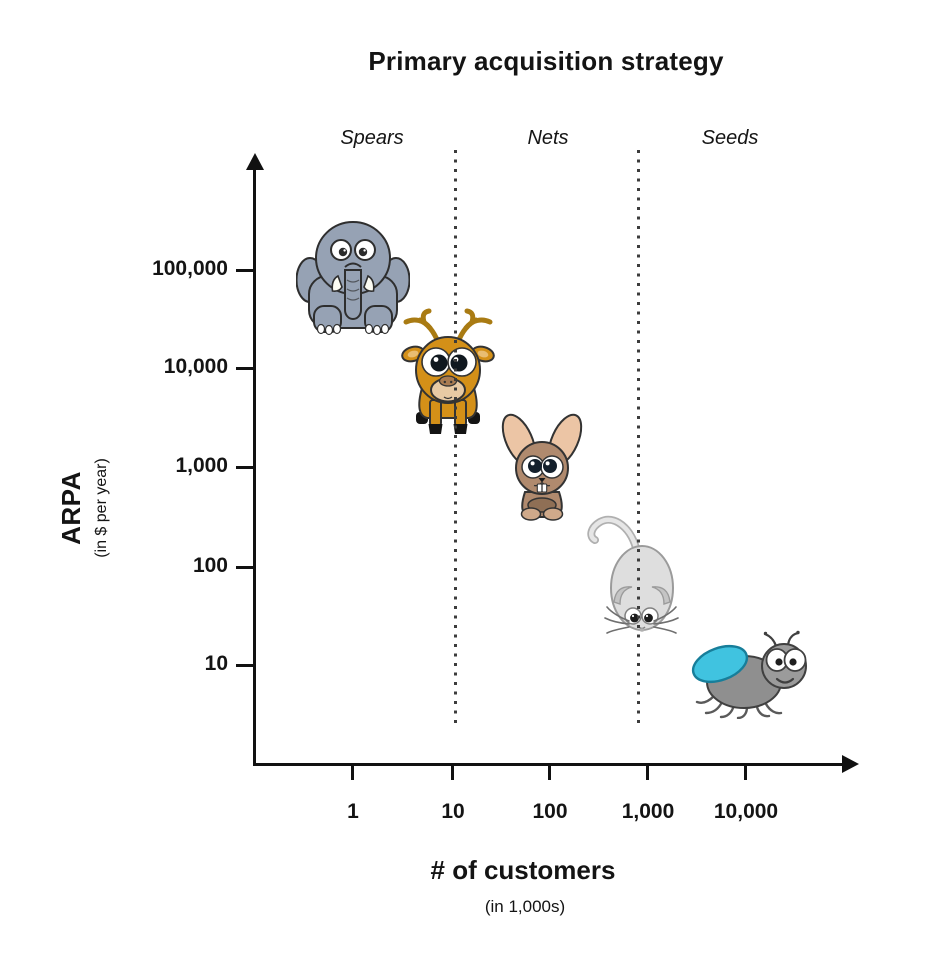  Describe the element at coordinates (201, 465) in the screenshot. I see `y-tick-label: 1,000` at that location.